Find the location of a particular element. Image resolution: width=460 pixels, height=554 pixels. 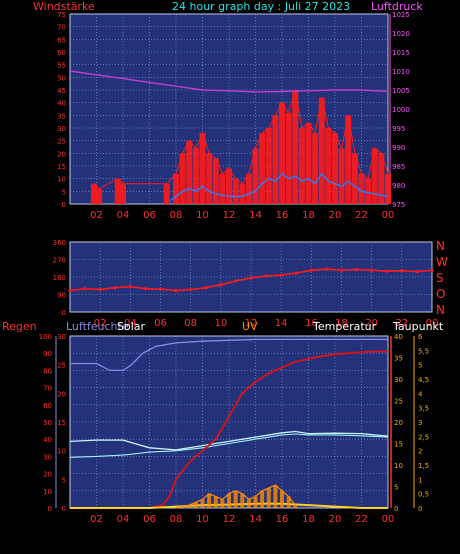

humidity-line is located at coordinates (229, 355).